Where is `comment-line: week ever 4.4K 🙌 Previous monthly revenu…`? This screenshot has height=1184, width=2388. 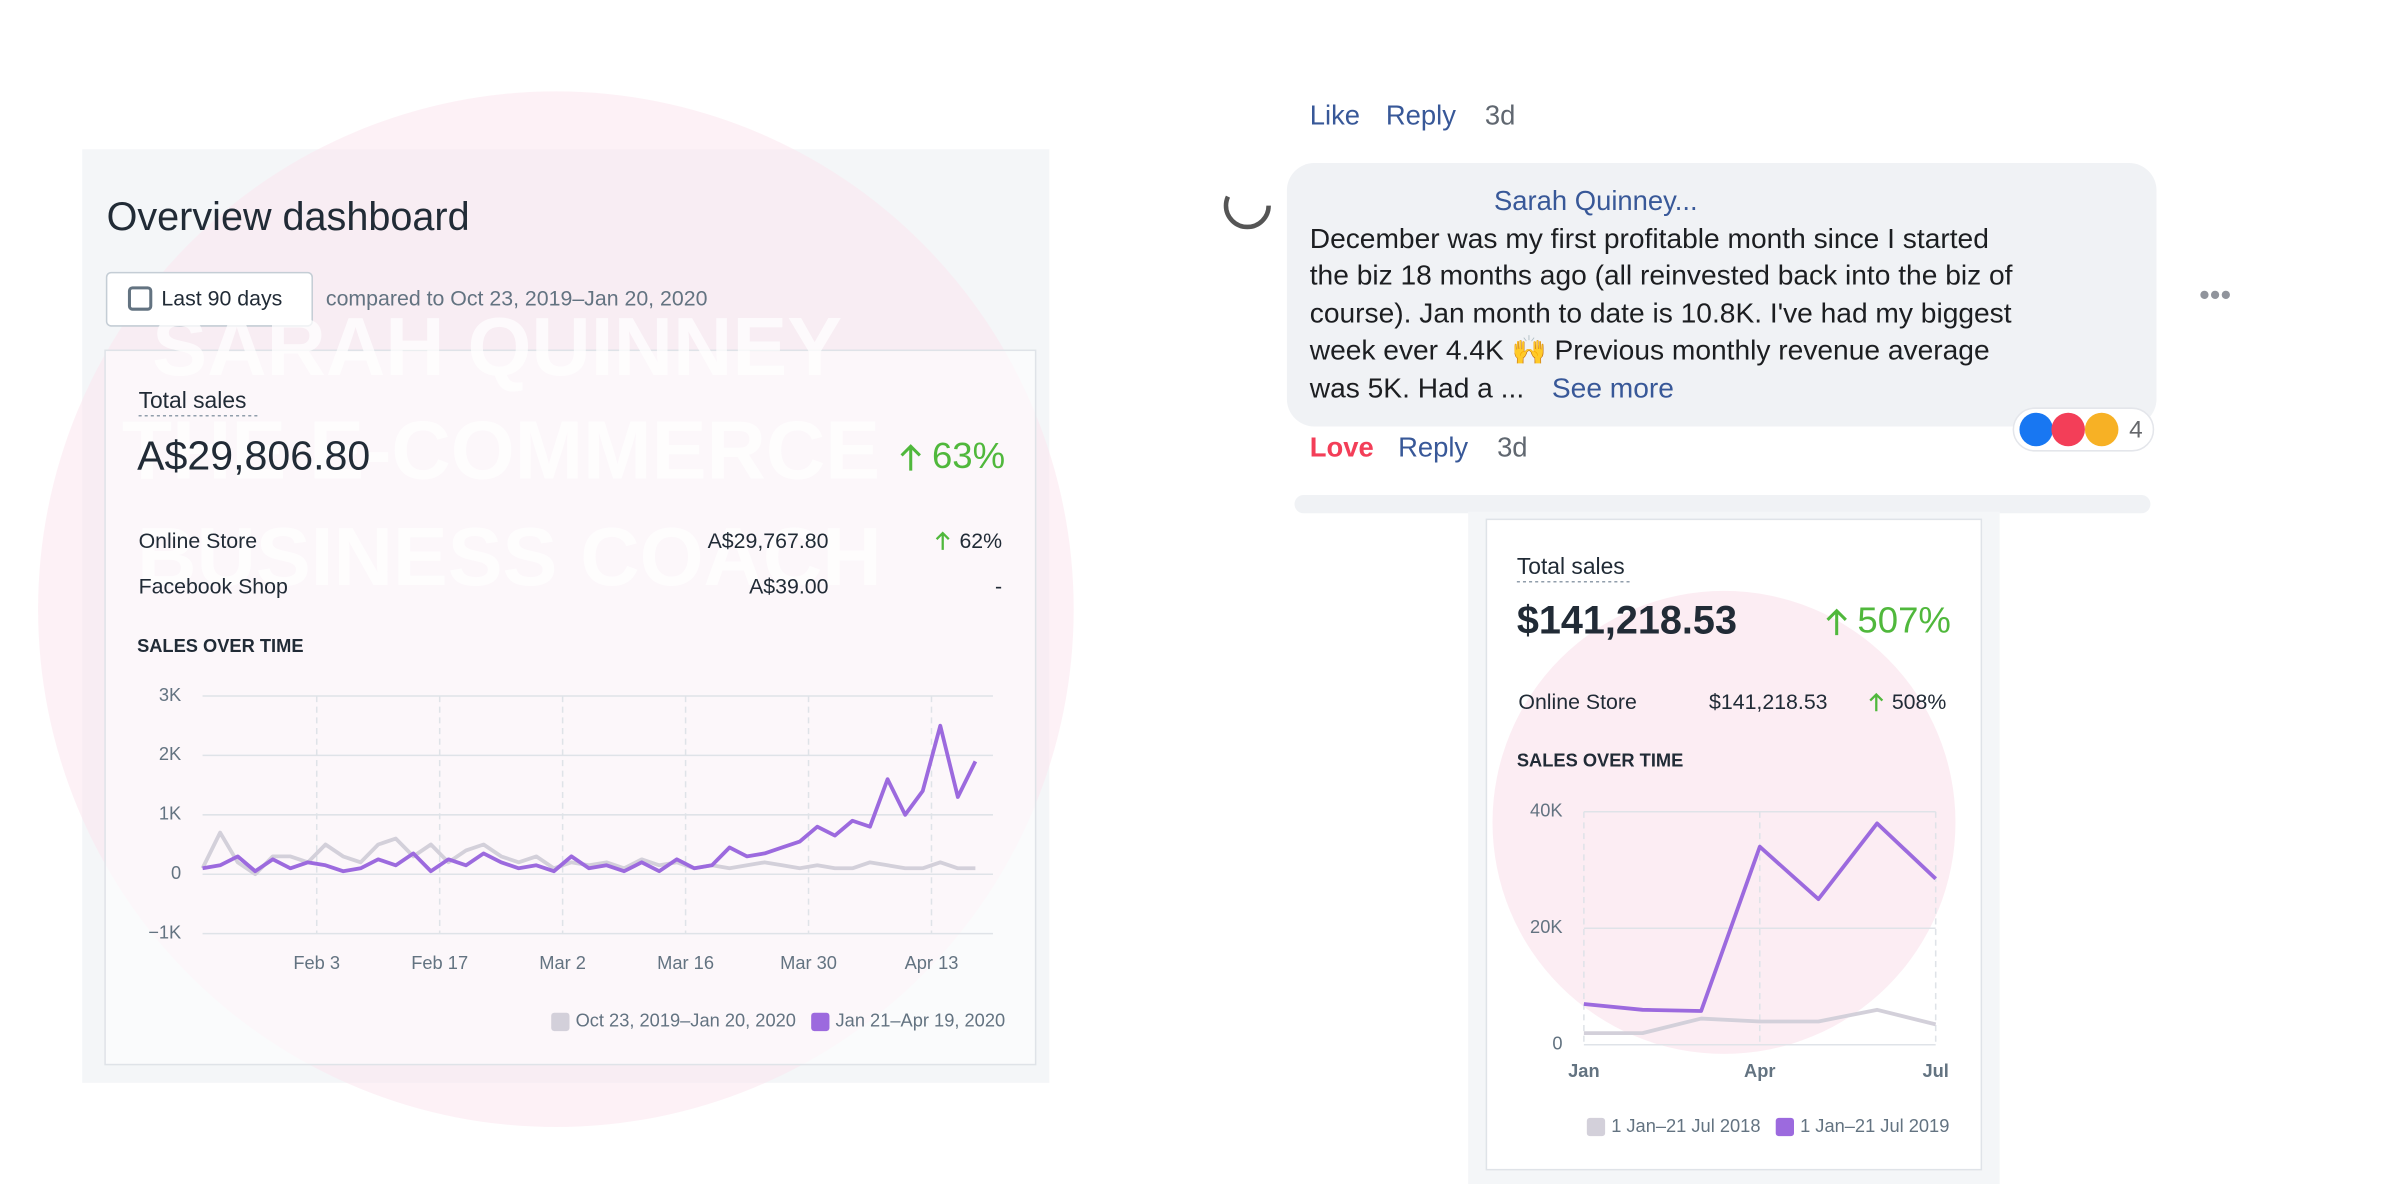 comment-line: week ever 4.4K 🙌 Previous monthly revenu… is located at coordinates (1649, 349).